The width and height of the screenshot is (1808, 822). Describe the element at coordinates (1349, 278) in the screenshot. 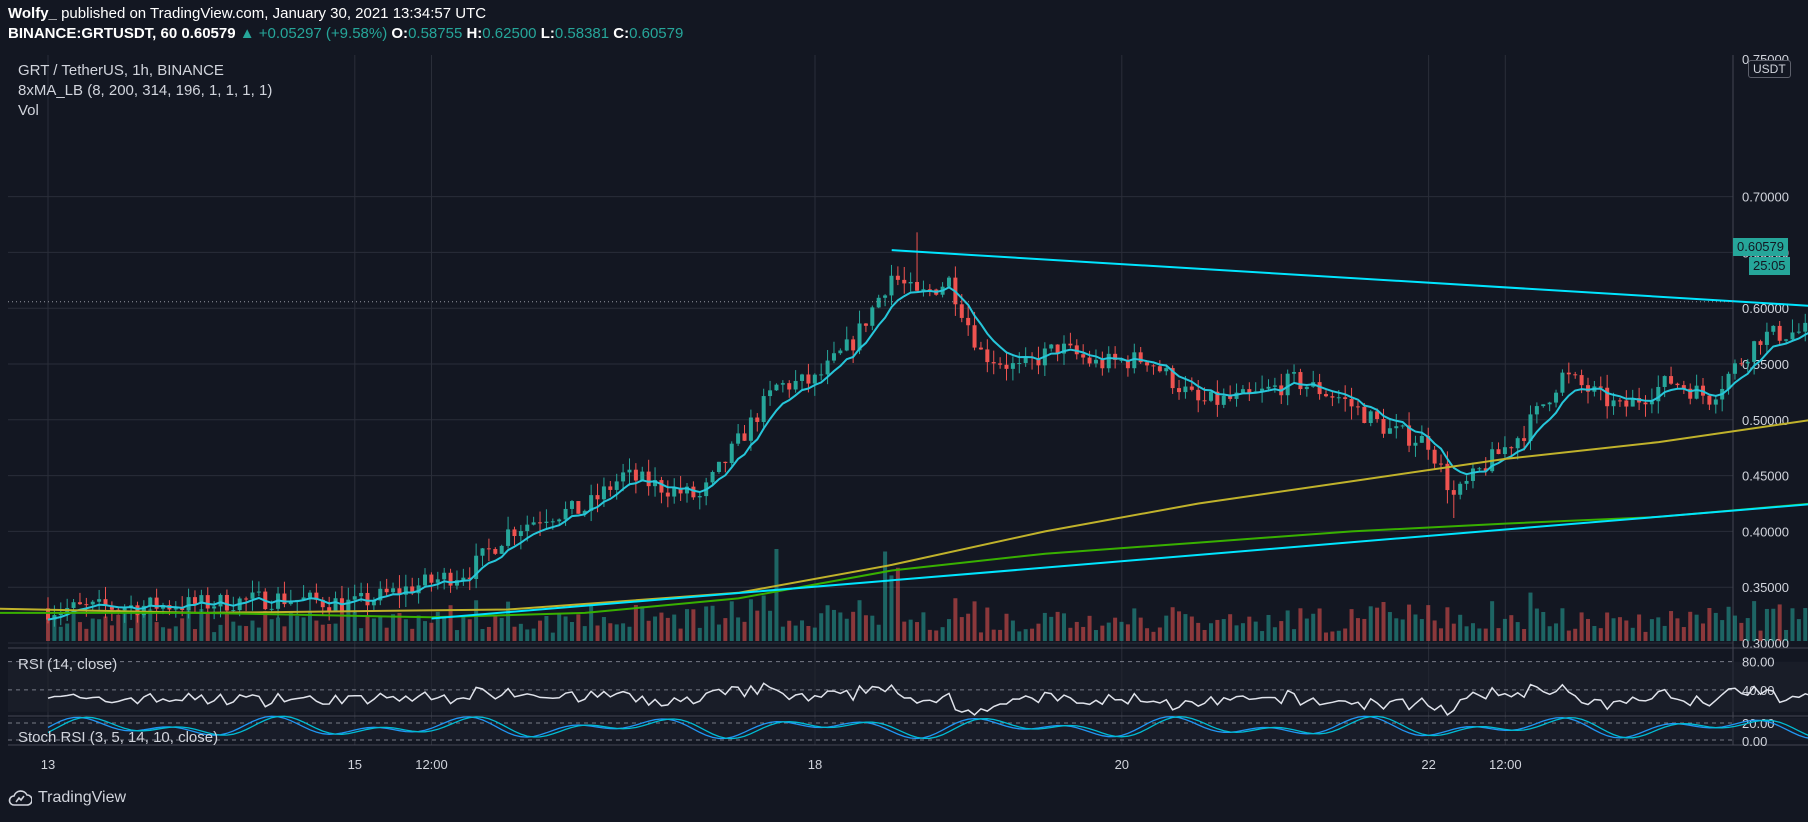

I see `descending-trendline` at that location.